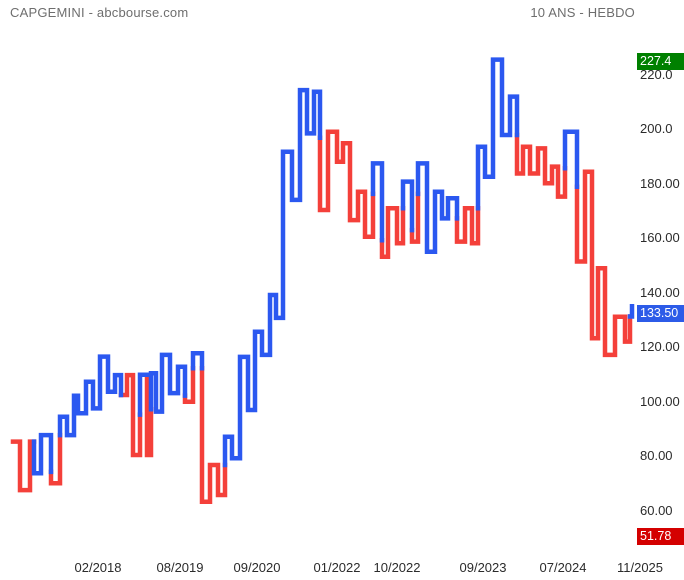 Image resolution: width=684 pixels, height=580 pixels. What do you see at coordinates (483, 567) in the screenshot?
I see `x-axis-tick: 09/2023` at bounding box center [483, 567].